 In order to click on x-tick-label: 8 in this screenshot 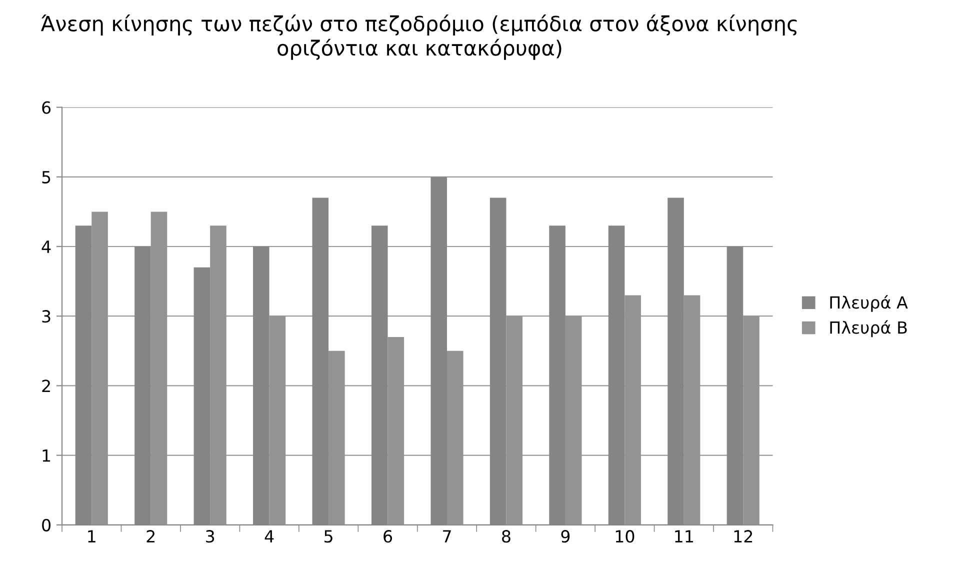, I will do `click(506, 536)`.